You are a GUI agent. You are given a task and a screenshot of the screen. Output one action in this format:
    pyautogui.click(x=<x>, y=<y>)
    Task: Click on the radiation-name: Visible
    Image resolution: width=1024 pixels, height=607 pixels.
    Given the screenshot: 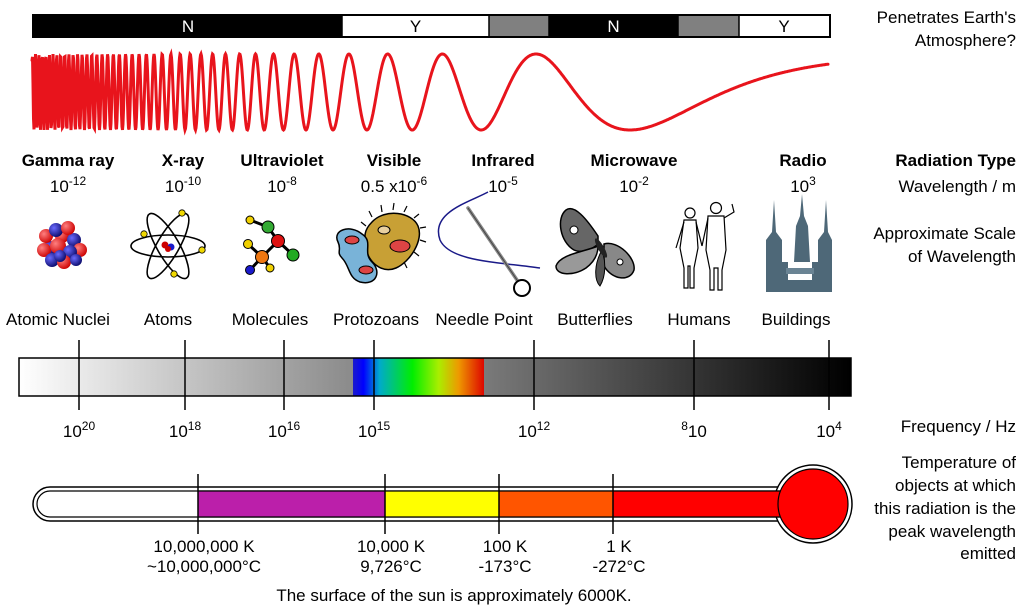 What is the action you would take?
    pyautogui.click(x=394, y=160)
    